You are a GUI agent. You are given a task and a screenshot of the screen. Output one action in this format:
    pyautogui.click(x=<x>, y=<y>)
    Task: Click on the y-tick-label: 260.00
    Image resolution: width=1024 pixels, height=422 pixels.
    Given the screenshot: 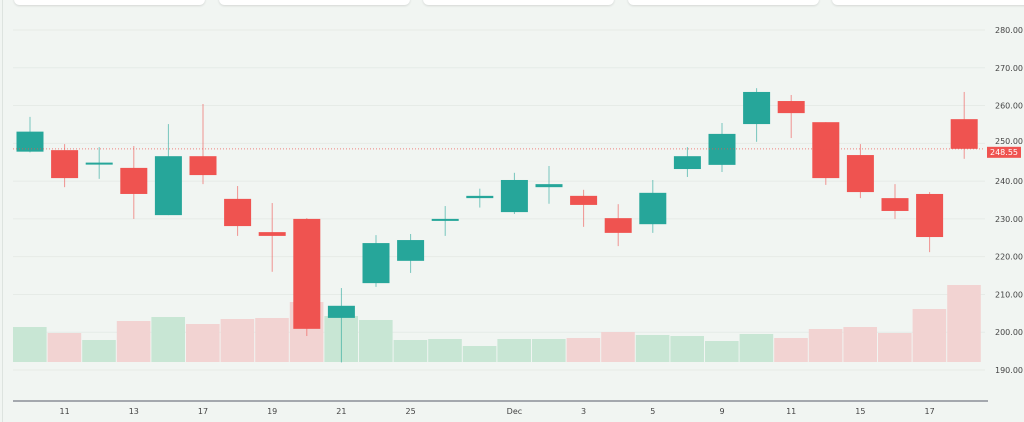 What is the action you would take?
    pyautogui.click(x=1009, y=106)
    